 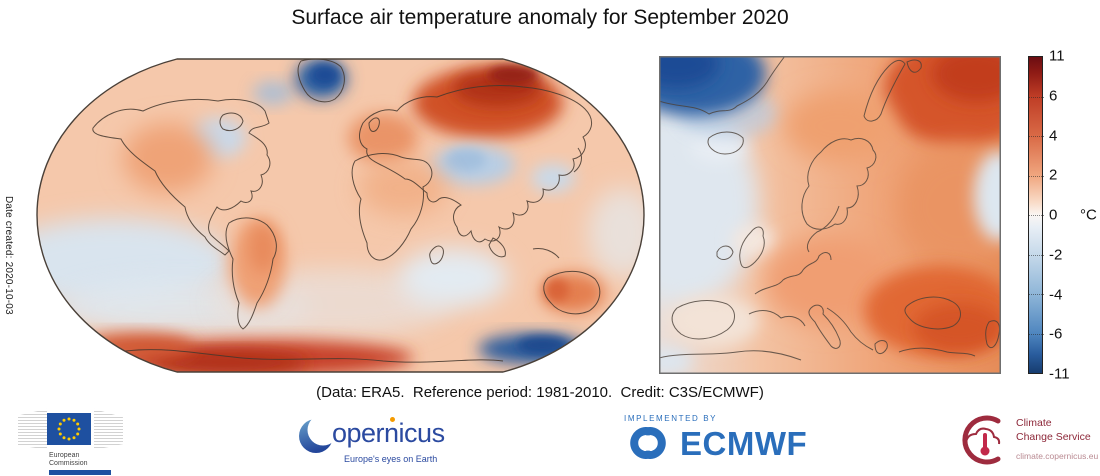 I want to click on eu-blue-bar, so click(x=80, y=473).